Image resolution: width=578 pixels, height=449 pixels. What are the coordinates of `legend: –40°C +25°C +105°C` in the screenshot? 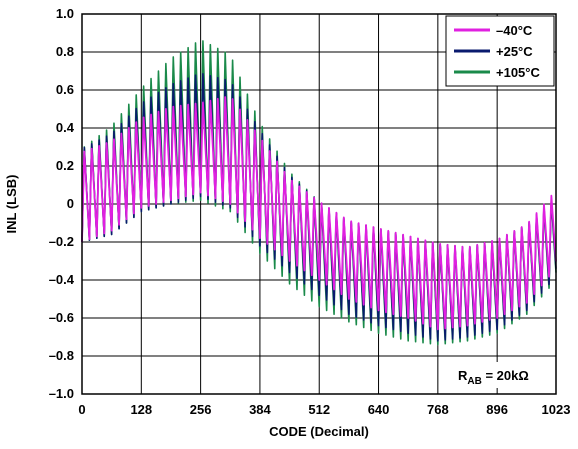 It's located at (500, 51).